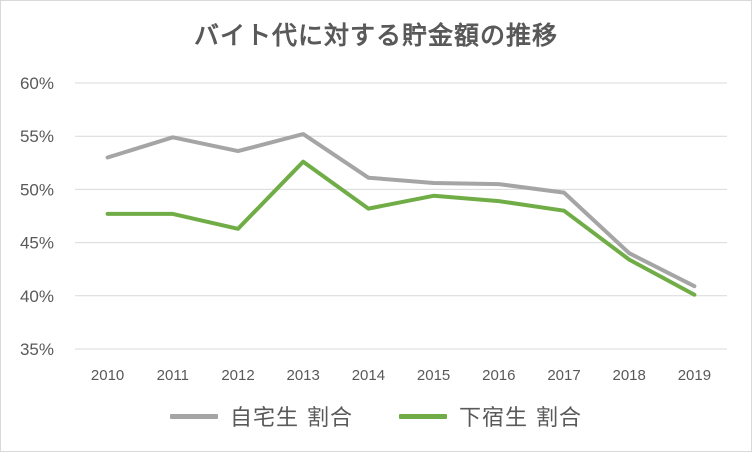  Describe the element at coordinates (375, 35) in the screenshot. I see `chart-title: バイト代に対する貯金額の推移` at that location.